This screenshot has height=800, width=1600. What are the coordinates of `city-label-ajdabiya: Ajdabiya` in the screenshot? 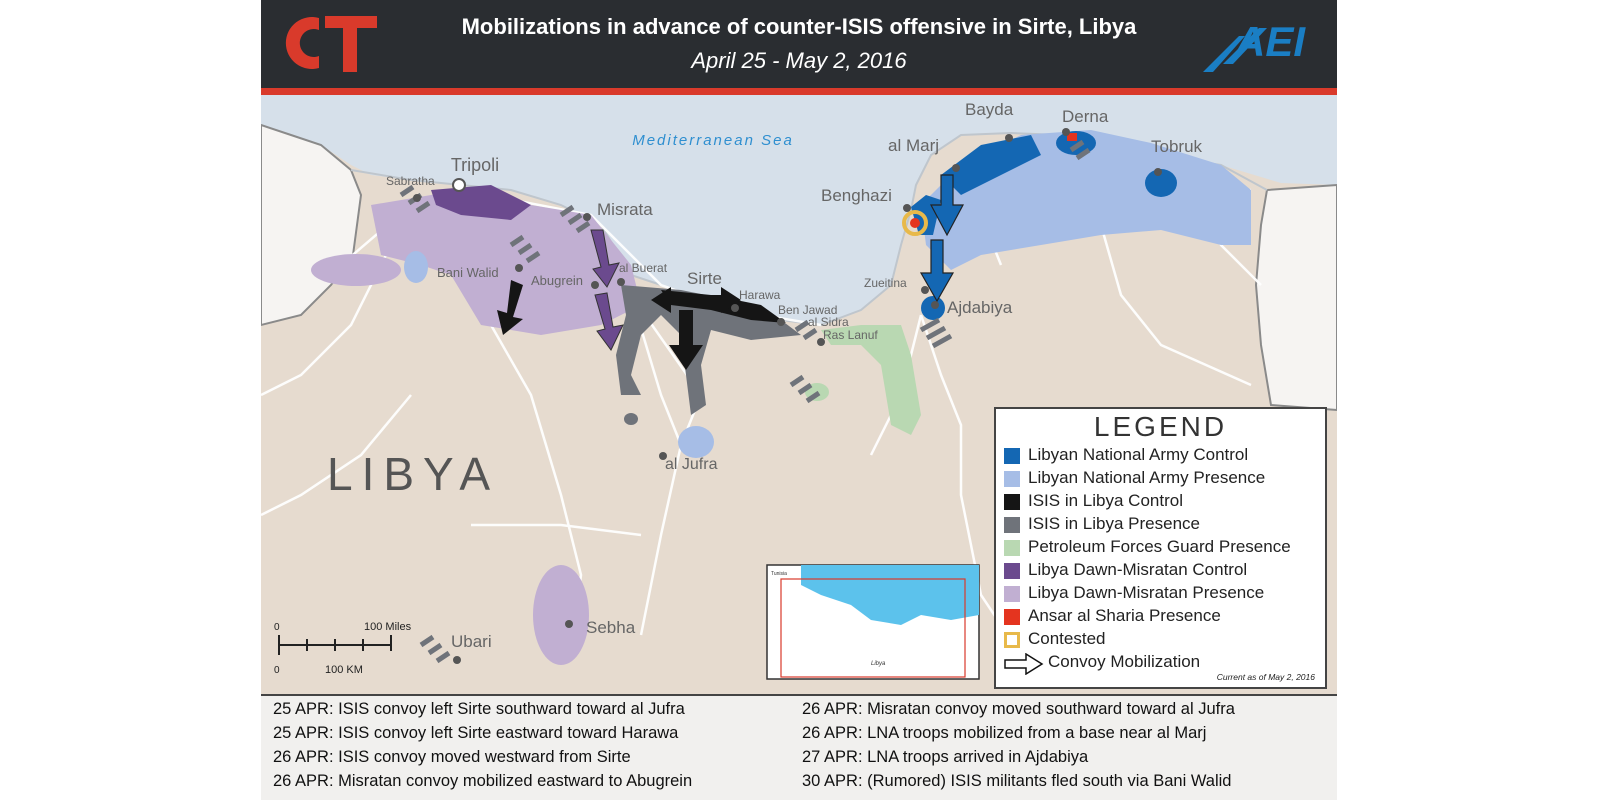 It's located at (980, 307).